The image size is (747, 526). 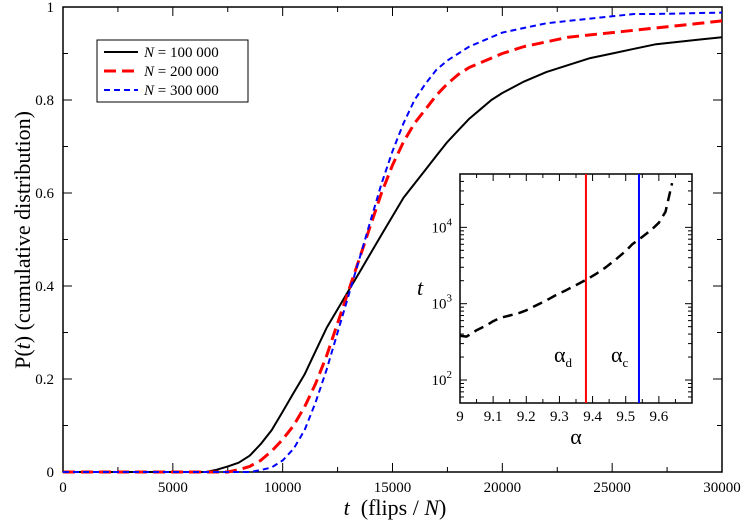 I want to click on inset-x-axis-title: α, so click(x=576, y=436).